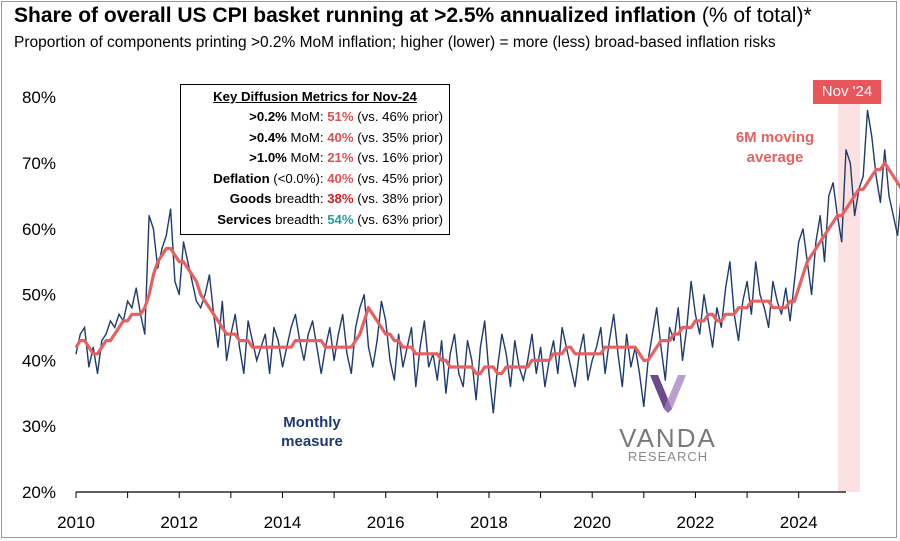  Describe the element at coordinates (754, 15) in the screenshot. I see `chart-title-unit: (% of total)*` at that location.